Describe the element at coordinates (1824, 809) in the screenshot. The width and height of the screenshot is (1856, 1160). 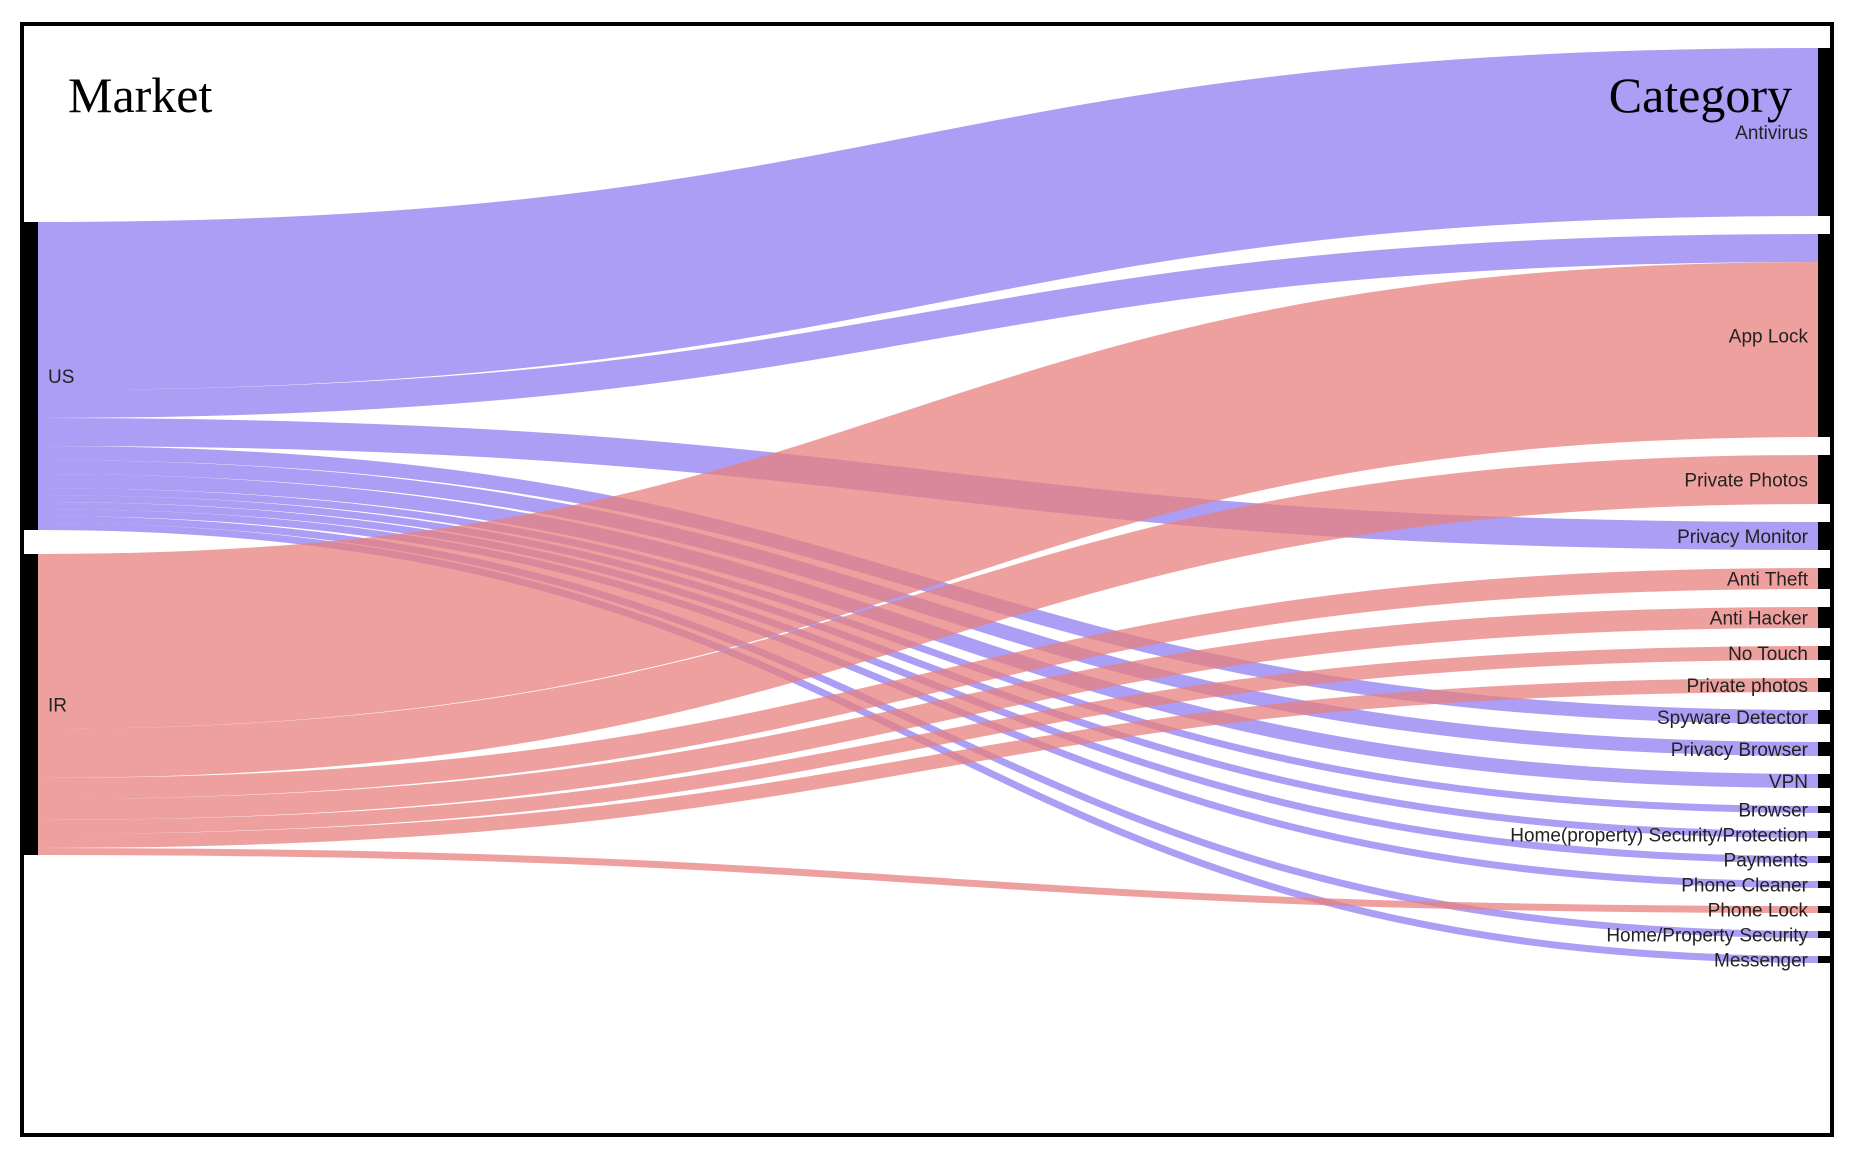
I see `node-browser` at that location.